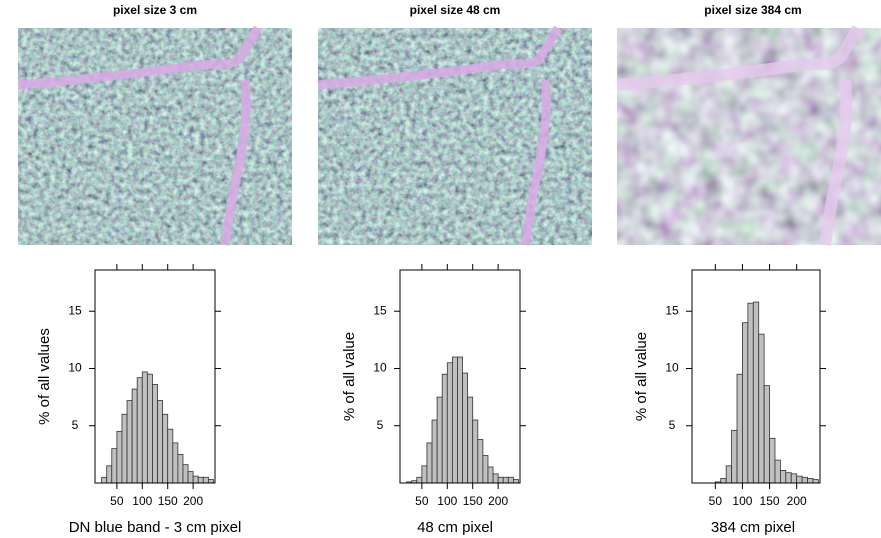 This screenshot has width=881, height=538. What do you see at coordinates (155, 527) in the screenshot?
I see `x-axis-label: DN blue band - 3 cm pixel` at bounding box center [155, 527].